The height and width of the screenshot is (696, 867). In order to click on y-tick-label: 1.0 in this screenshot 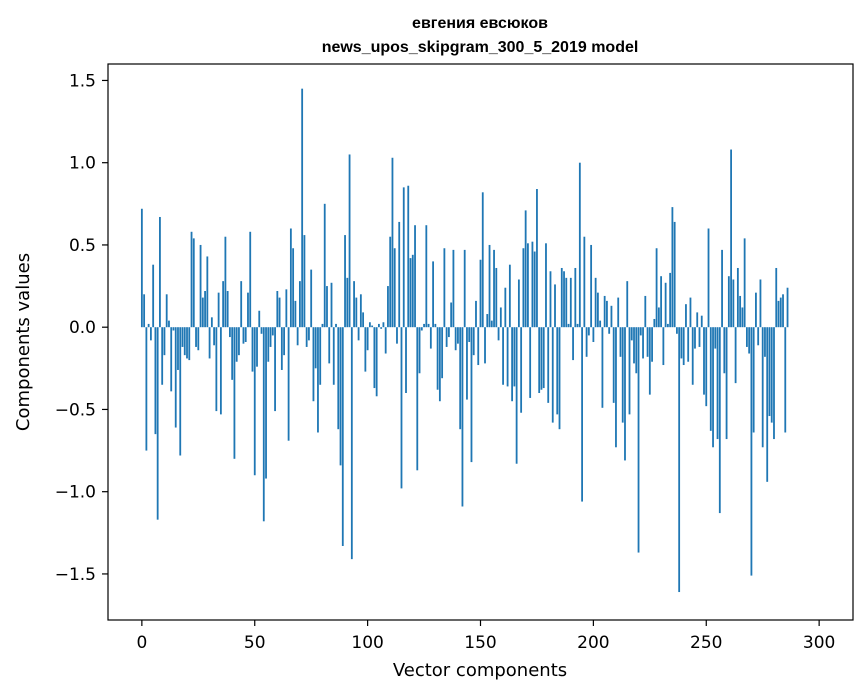, I will do `click(82, 164)`.